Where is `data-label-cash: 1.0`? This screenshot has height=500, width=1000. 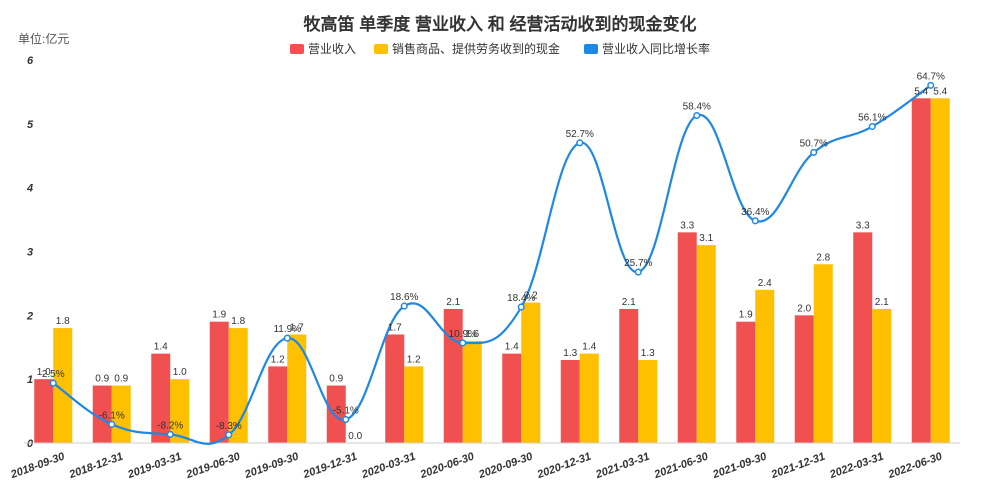
data-label-cash: 1.0 is located at coordinates (180, 372).